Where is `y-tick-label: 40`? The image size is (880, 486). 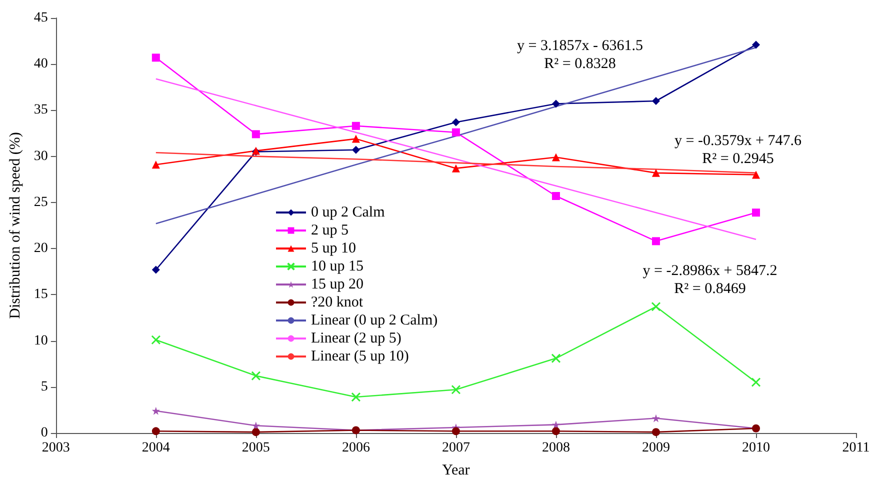
y-tick-label: 40 is located at coordinates (41, 64).